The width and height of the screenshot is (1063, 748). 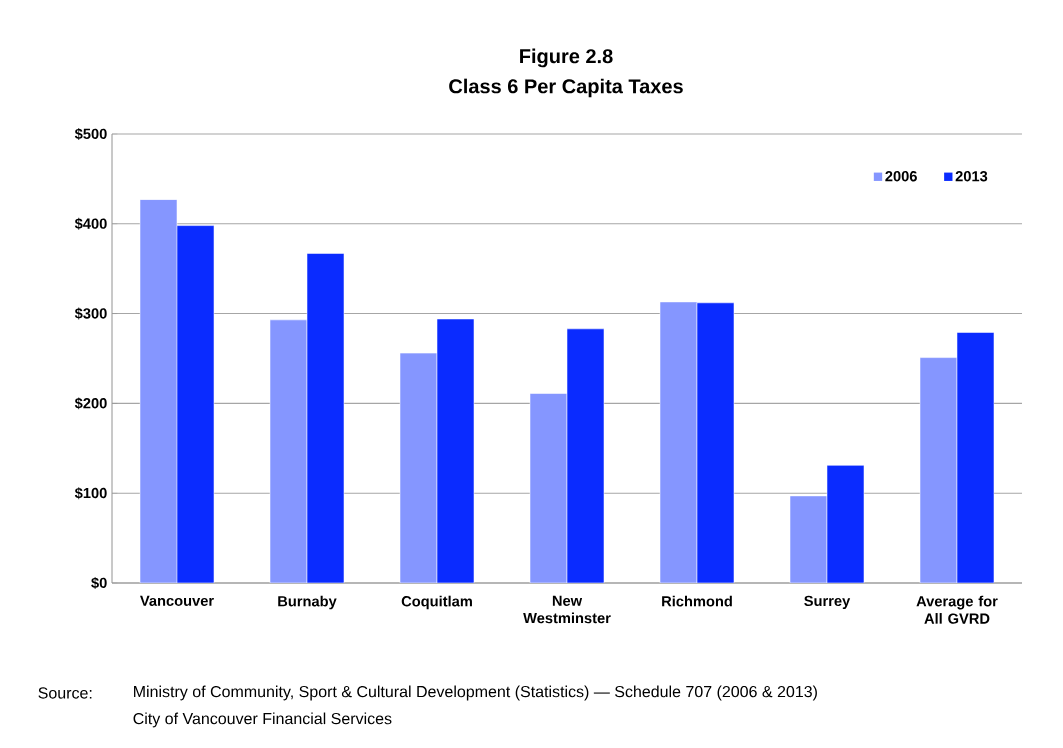 What do you see at coordinates (971, 176) in the screenshot?
I see `legend-label: 2013` at bounding box center [971, 176].